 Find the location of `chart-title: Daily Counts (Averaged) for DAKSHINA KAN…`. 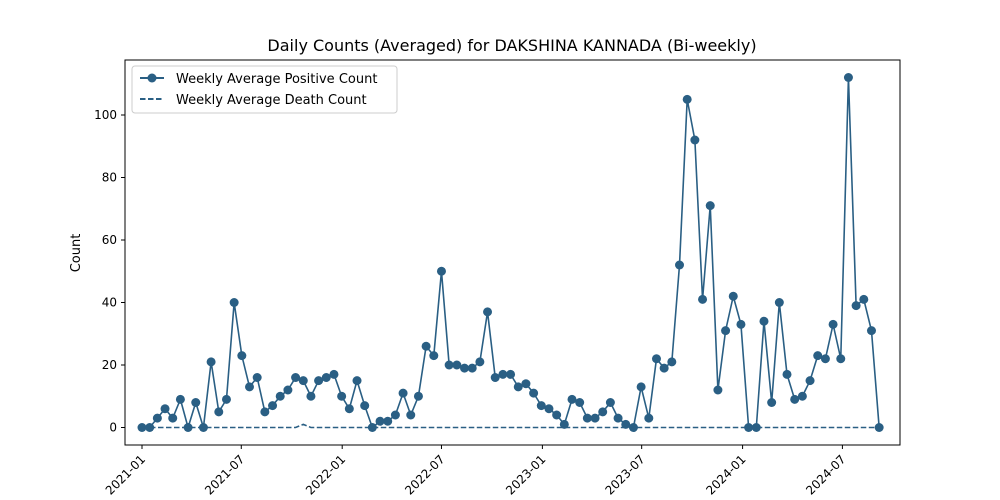

chart-title: Daily Counts (Averaged) for DAKSHINA KAN… is located at coordinates (511, 45).